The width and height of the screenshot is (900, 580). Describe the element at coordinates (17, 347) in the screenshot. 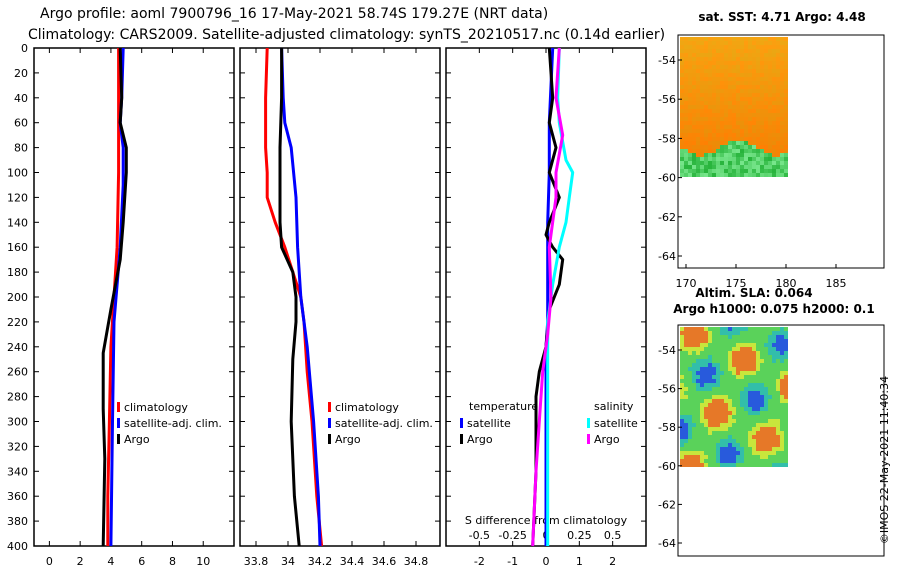

I see `depth-tick-label: 240` at that location.